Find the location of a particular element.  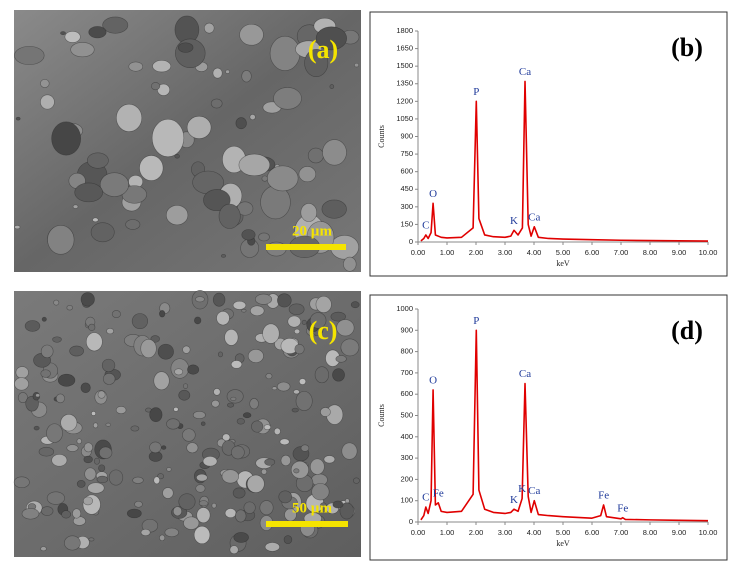

x-tick-label: 4.00 is located at coordinates (534, 532).